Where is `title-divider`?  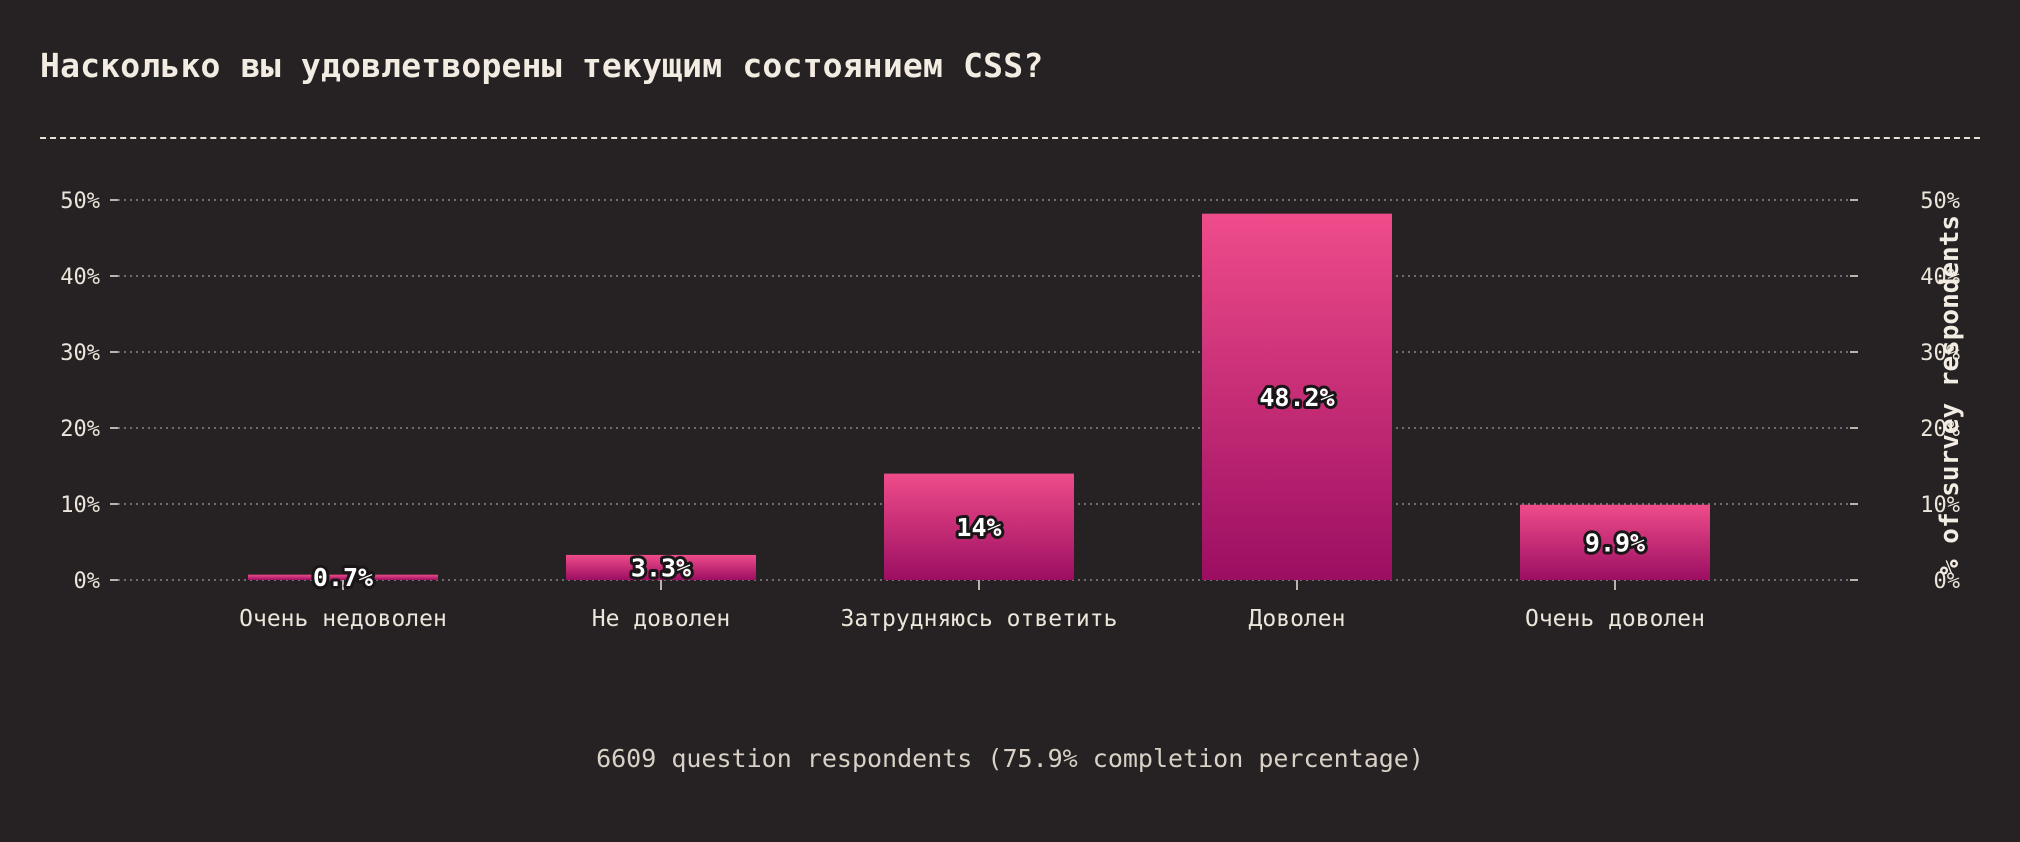 title-divider is located at coordinates (1010, 138).